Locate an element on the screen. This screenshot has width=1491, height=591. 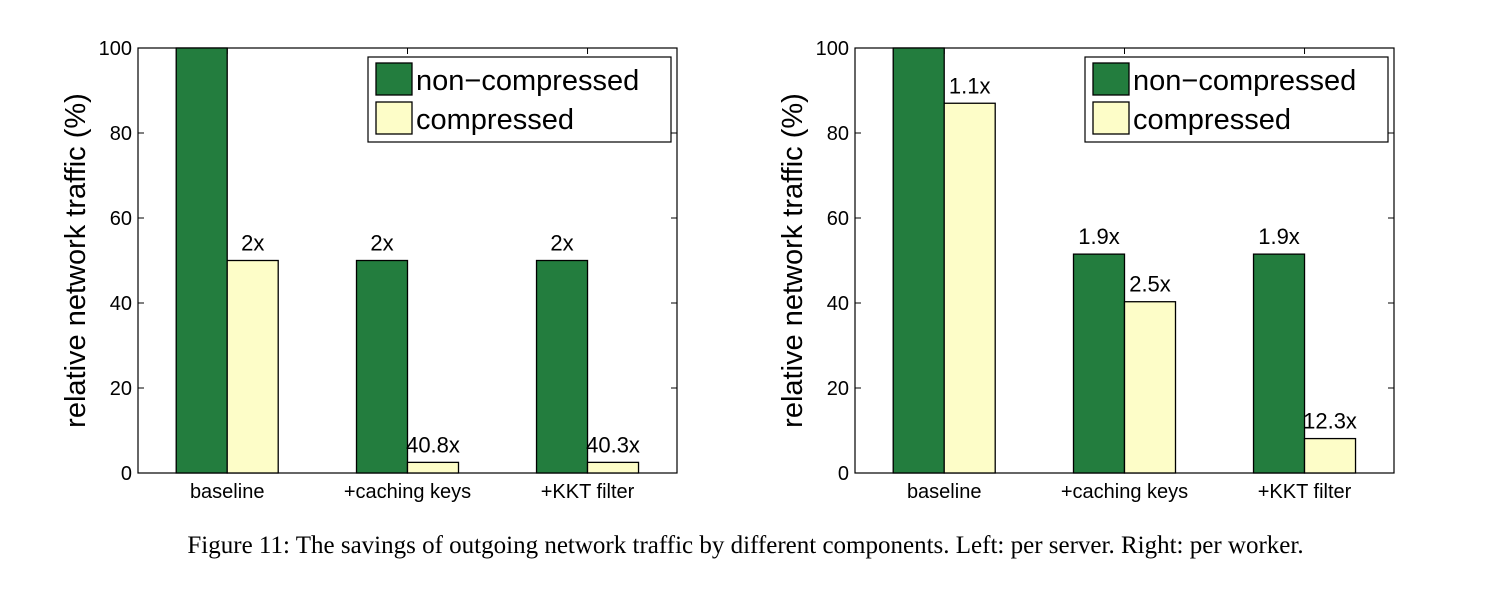
bar-data-label: 40.3x is located at coordinates (613, 444).